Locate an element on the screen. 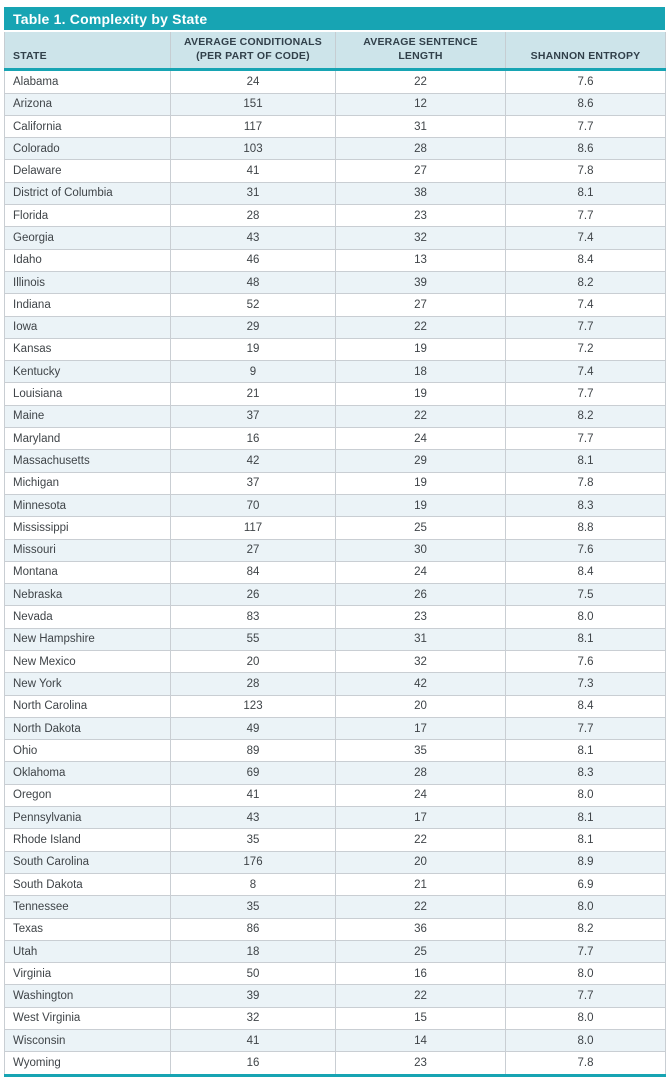 The image size is (669, 1083). table-row: Delaware 41 27 7.8 is located at coordinates (335, 171).